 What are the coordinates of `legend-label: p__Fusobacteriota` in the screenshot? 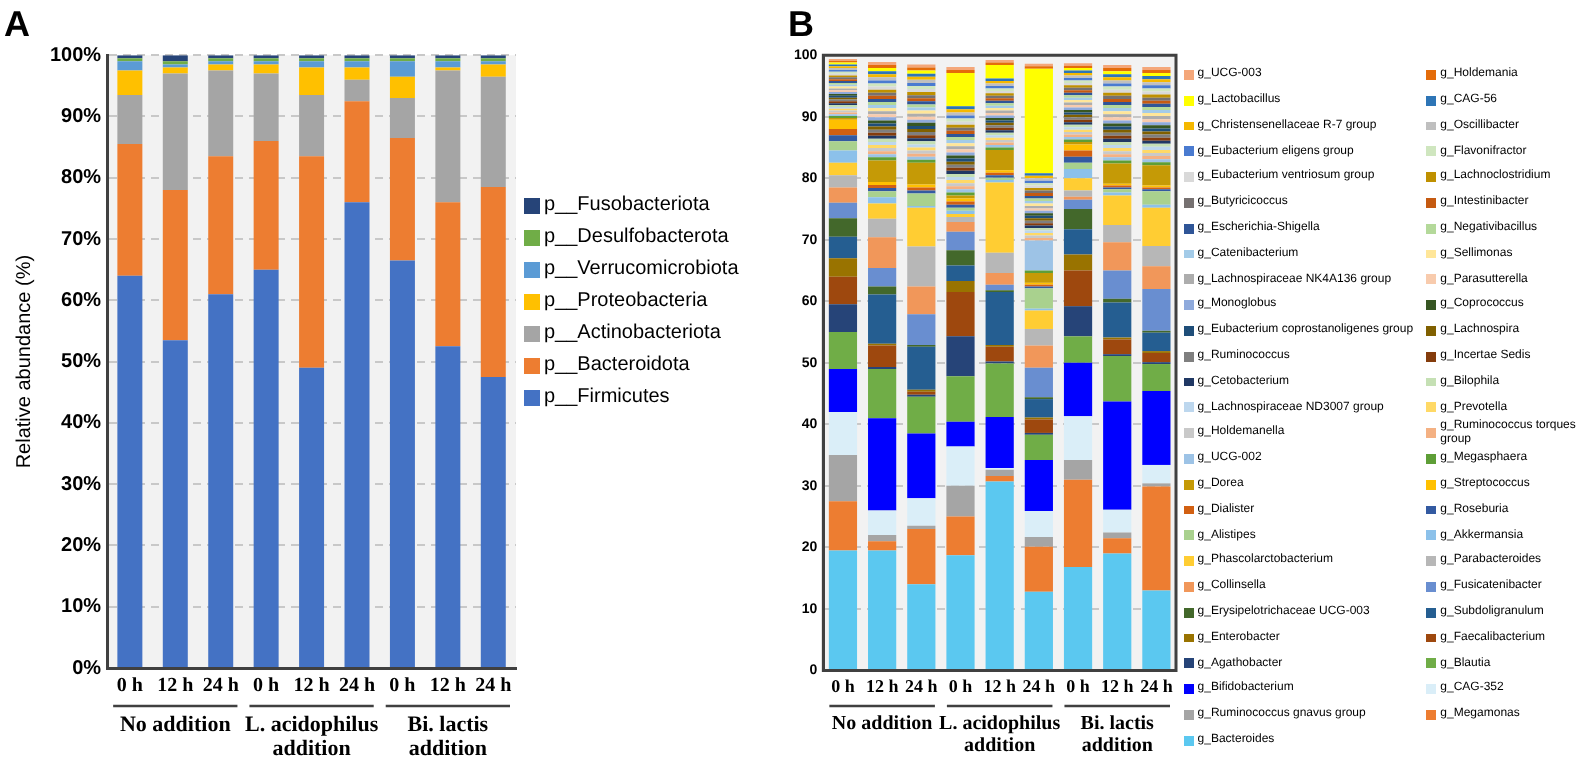 It's located at (627, 205).